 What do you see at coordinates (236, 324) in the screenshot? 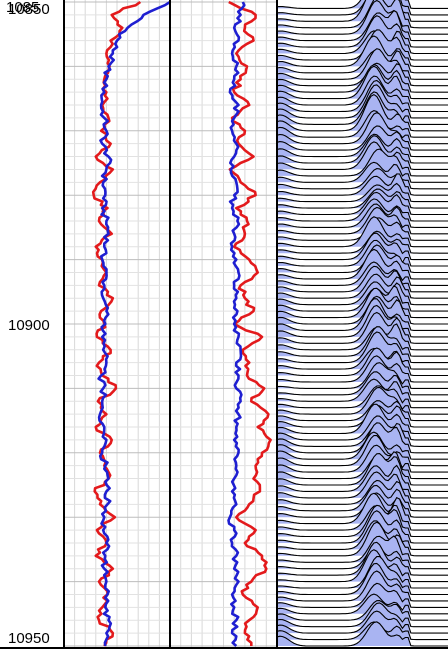
I see `track-2-curve-blue` at bounding box center [236, 324].